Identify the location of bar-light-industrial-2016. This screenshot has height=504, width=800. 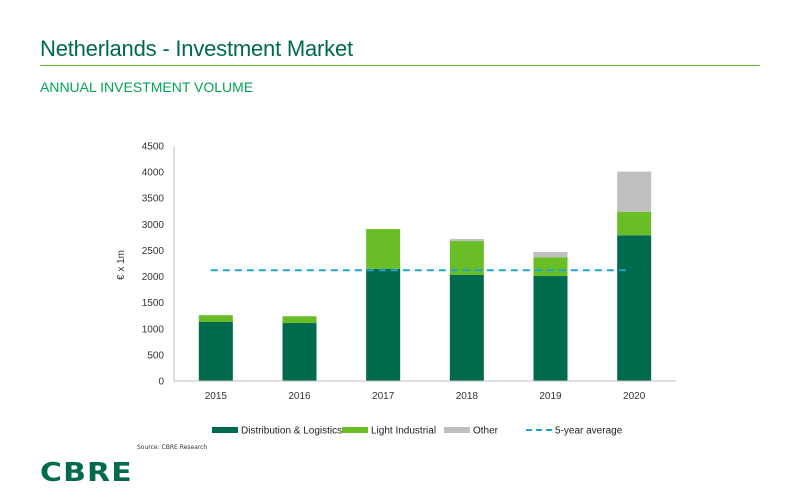
(299, 320).